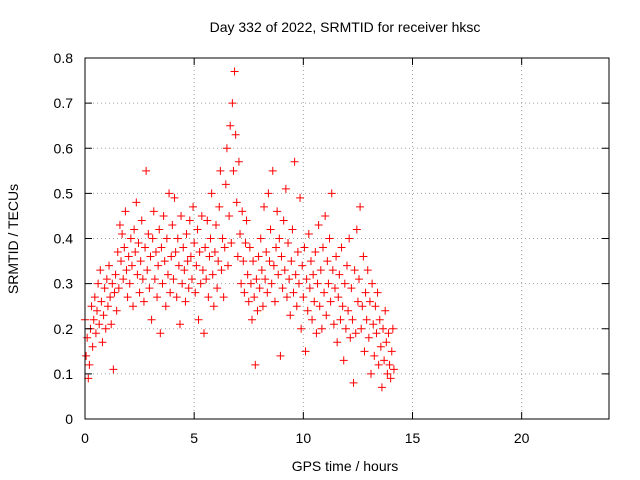 This screenshot has width=640, height=480. Describe the element at coordinates (64, 148) in the screenshot. I see `y-tick-label: 0.6` at that location.